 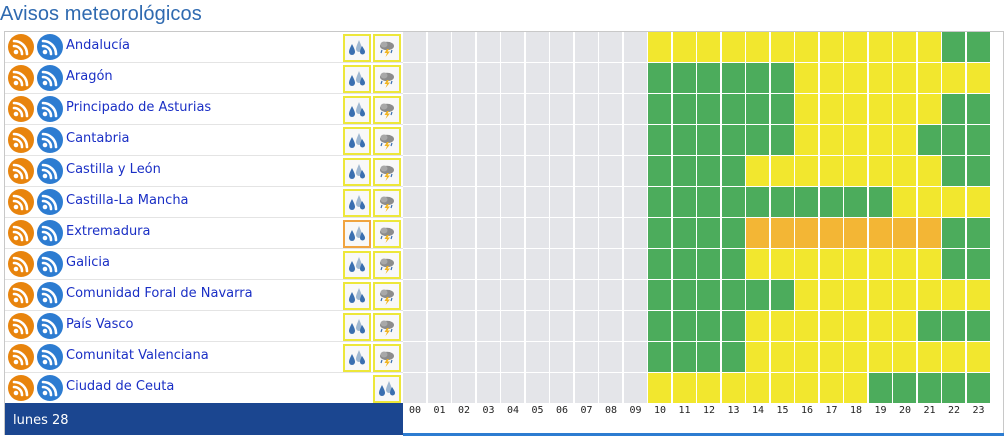 What do you see at coordinates (89, 76) in the screenshot?
I see `region-link: Aragón` at bounding box center [89, 76].